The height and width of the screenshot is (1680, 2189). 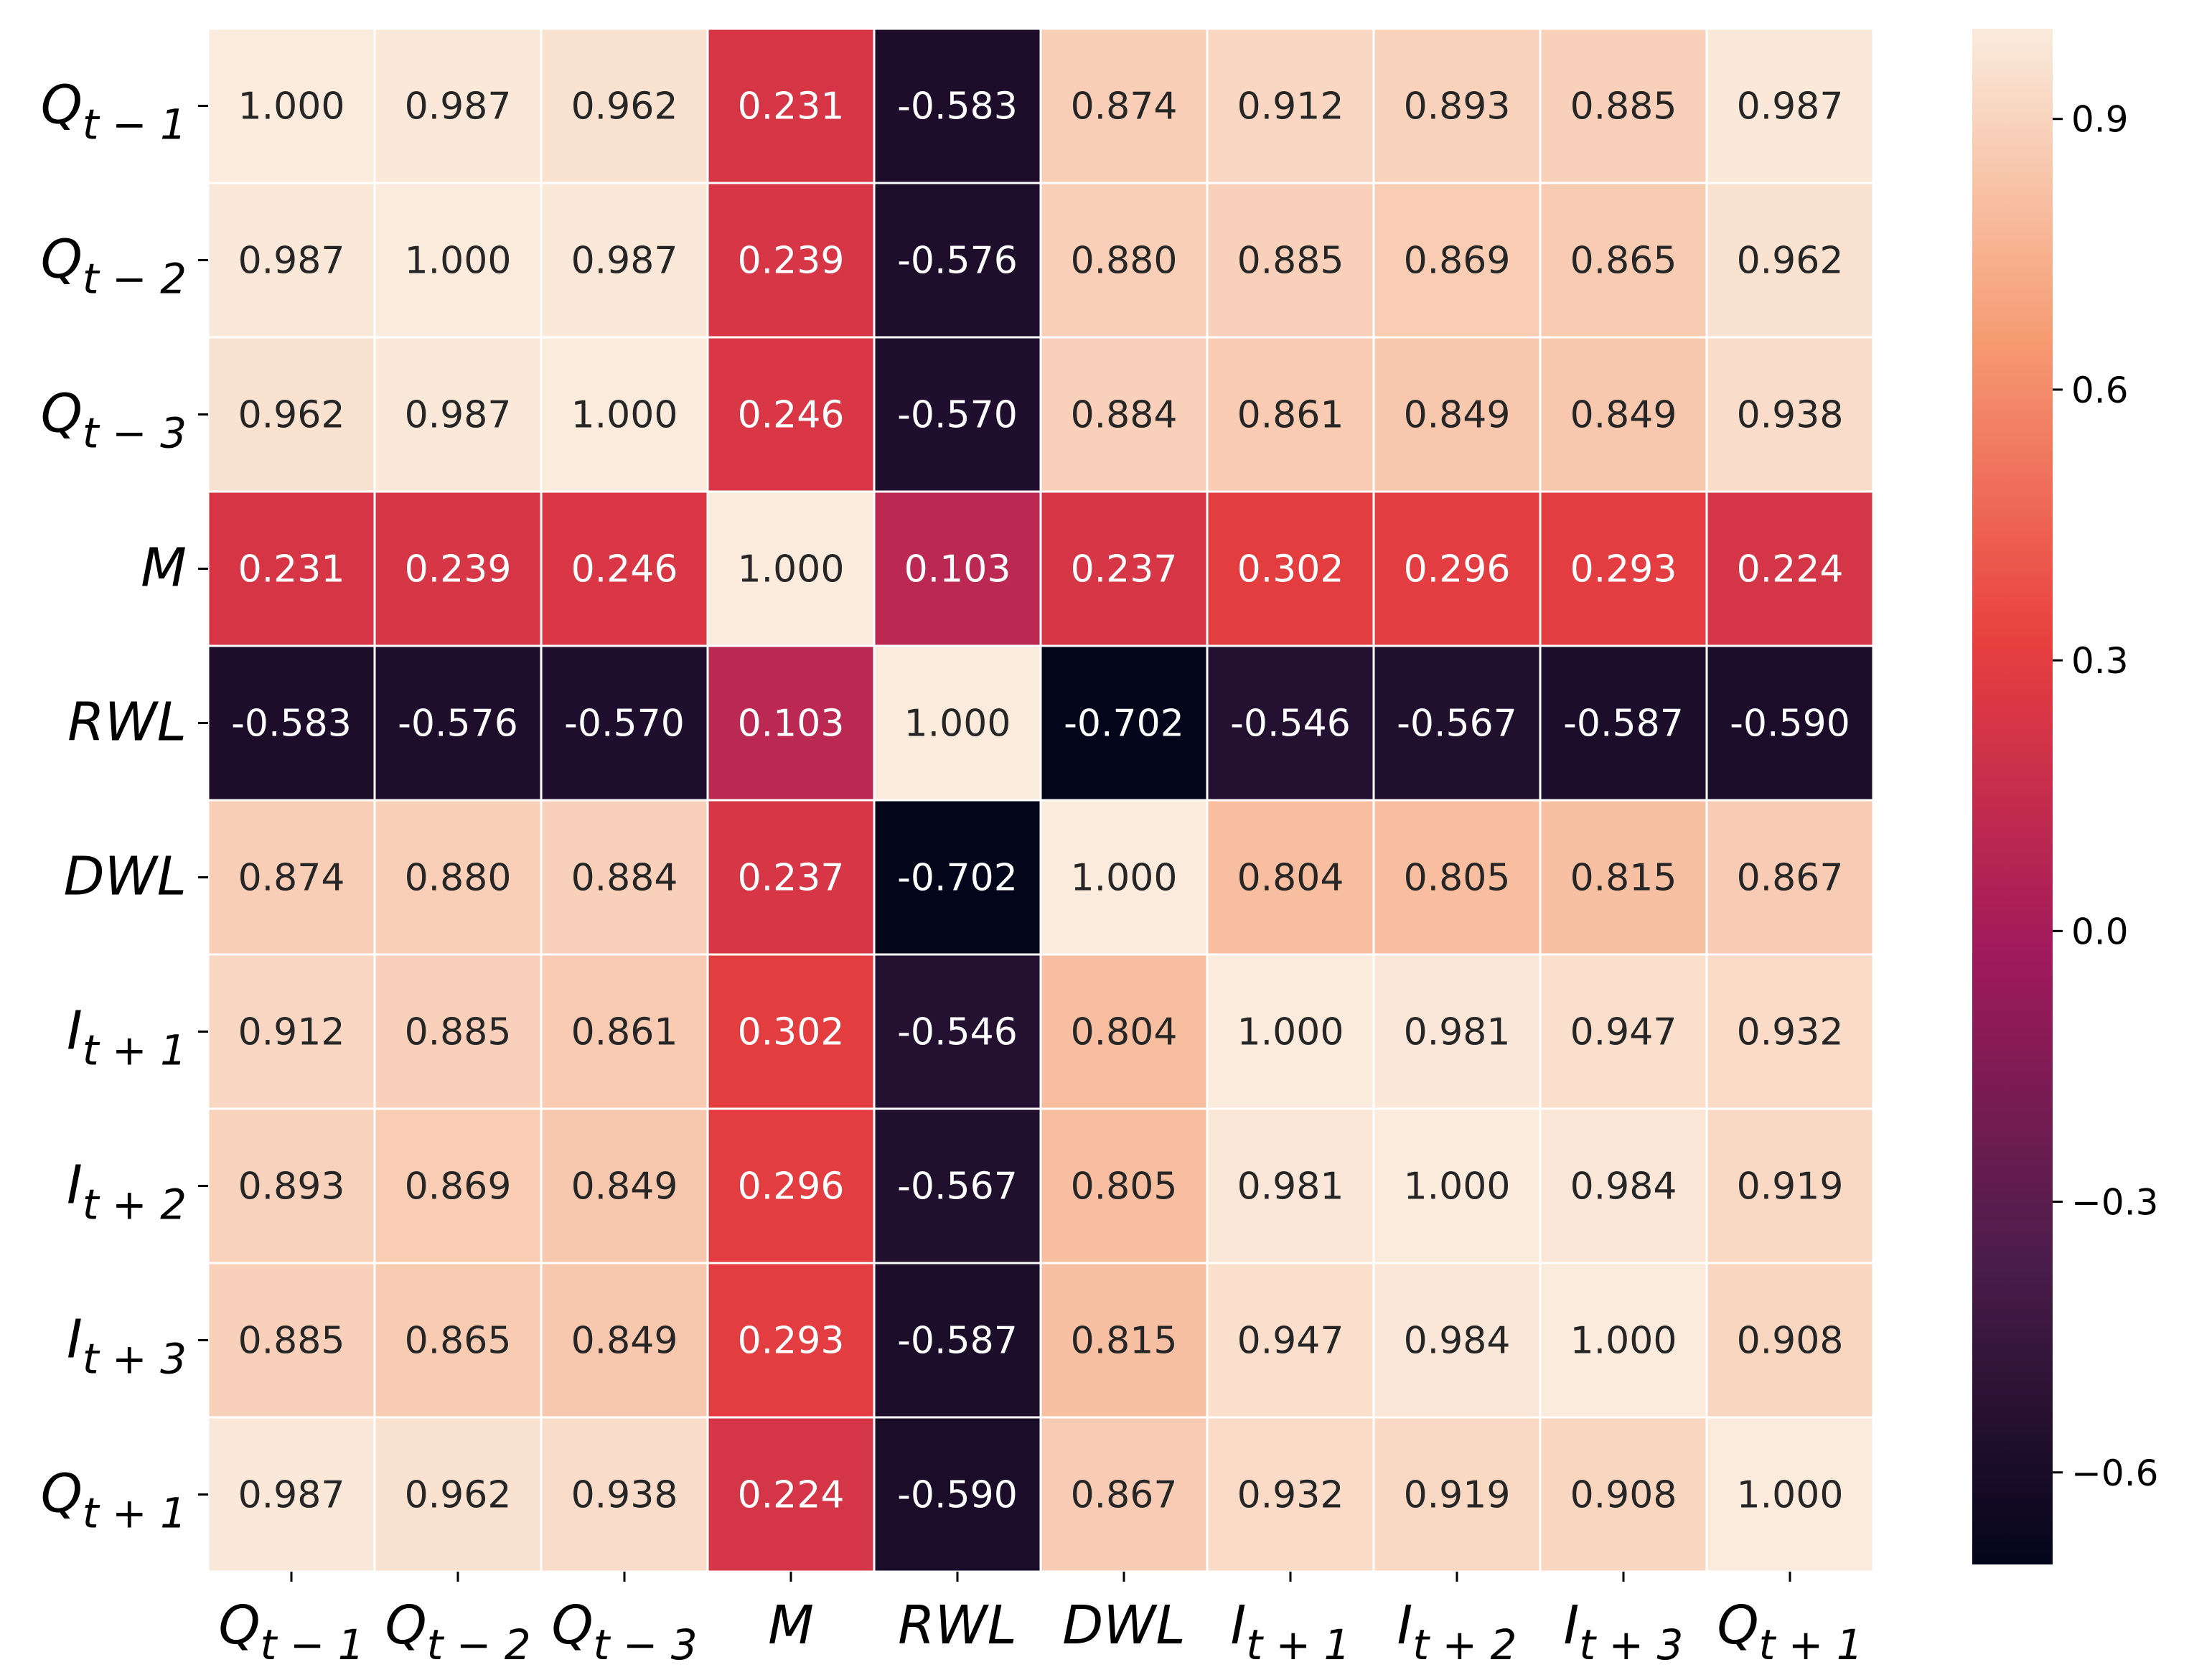 What do you see at coordinates (114, 420) in the screenshot?
I see `y-tick-label-Q_t-3: Qt − 3` at bounding box center [114, 420].